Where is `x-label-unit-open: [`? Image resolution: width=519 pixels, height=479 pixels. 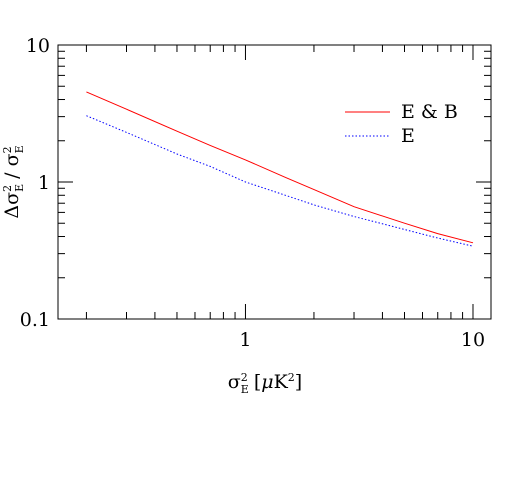
x-label-unit-open: [ is located at coordinates (254, 382).